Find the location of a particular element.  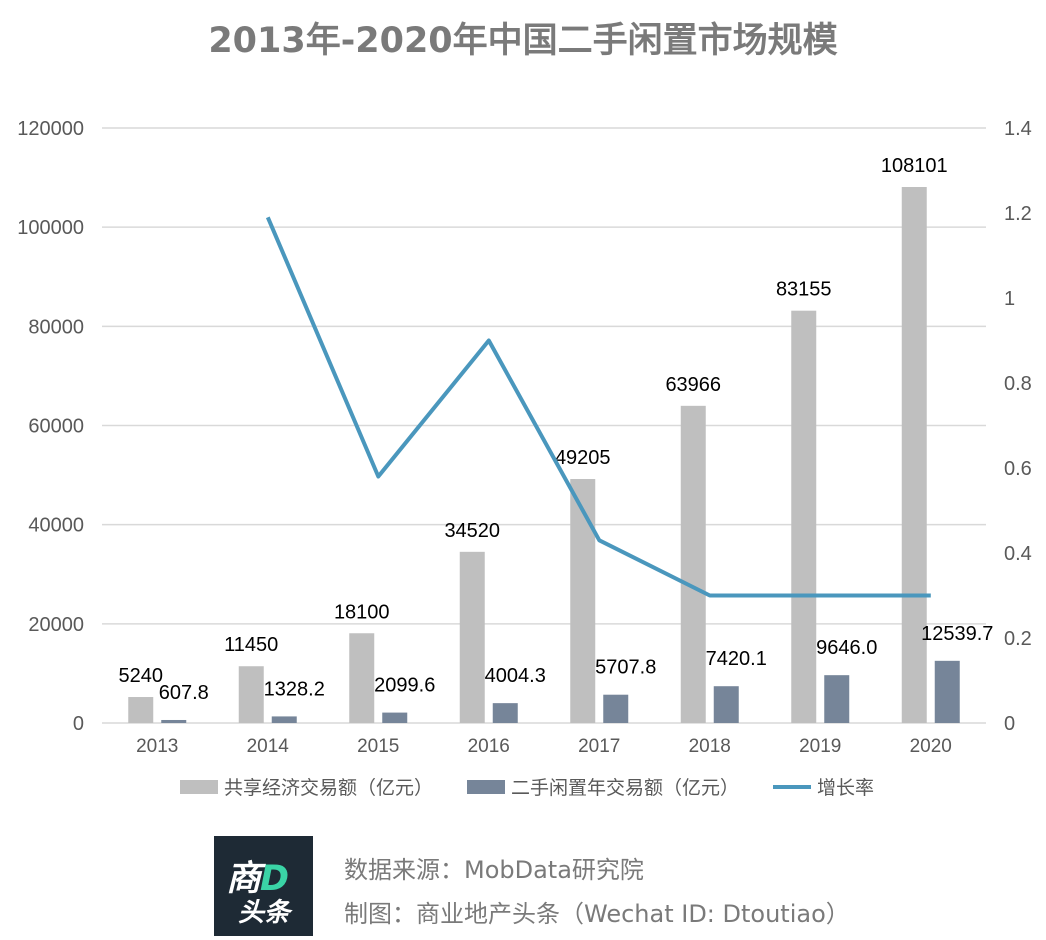

logo-mark: 商D is located at coordinates (257, 879).